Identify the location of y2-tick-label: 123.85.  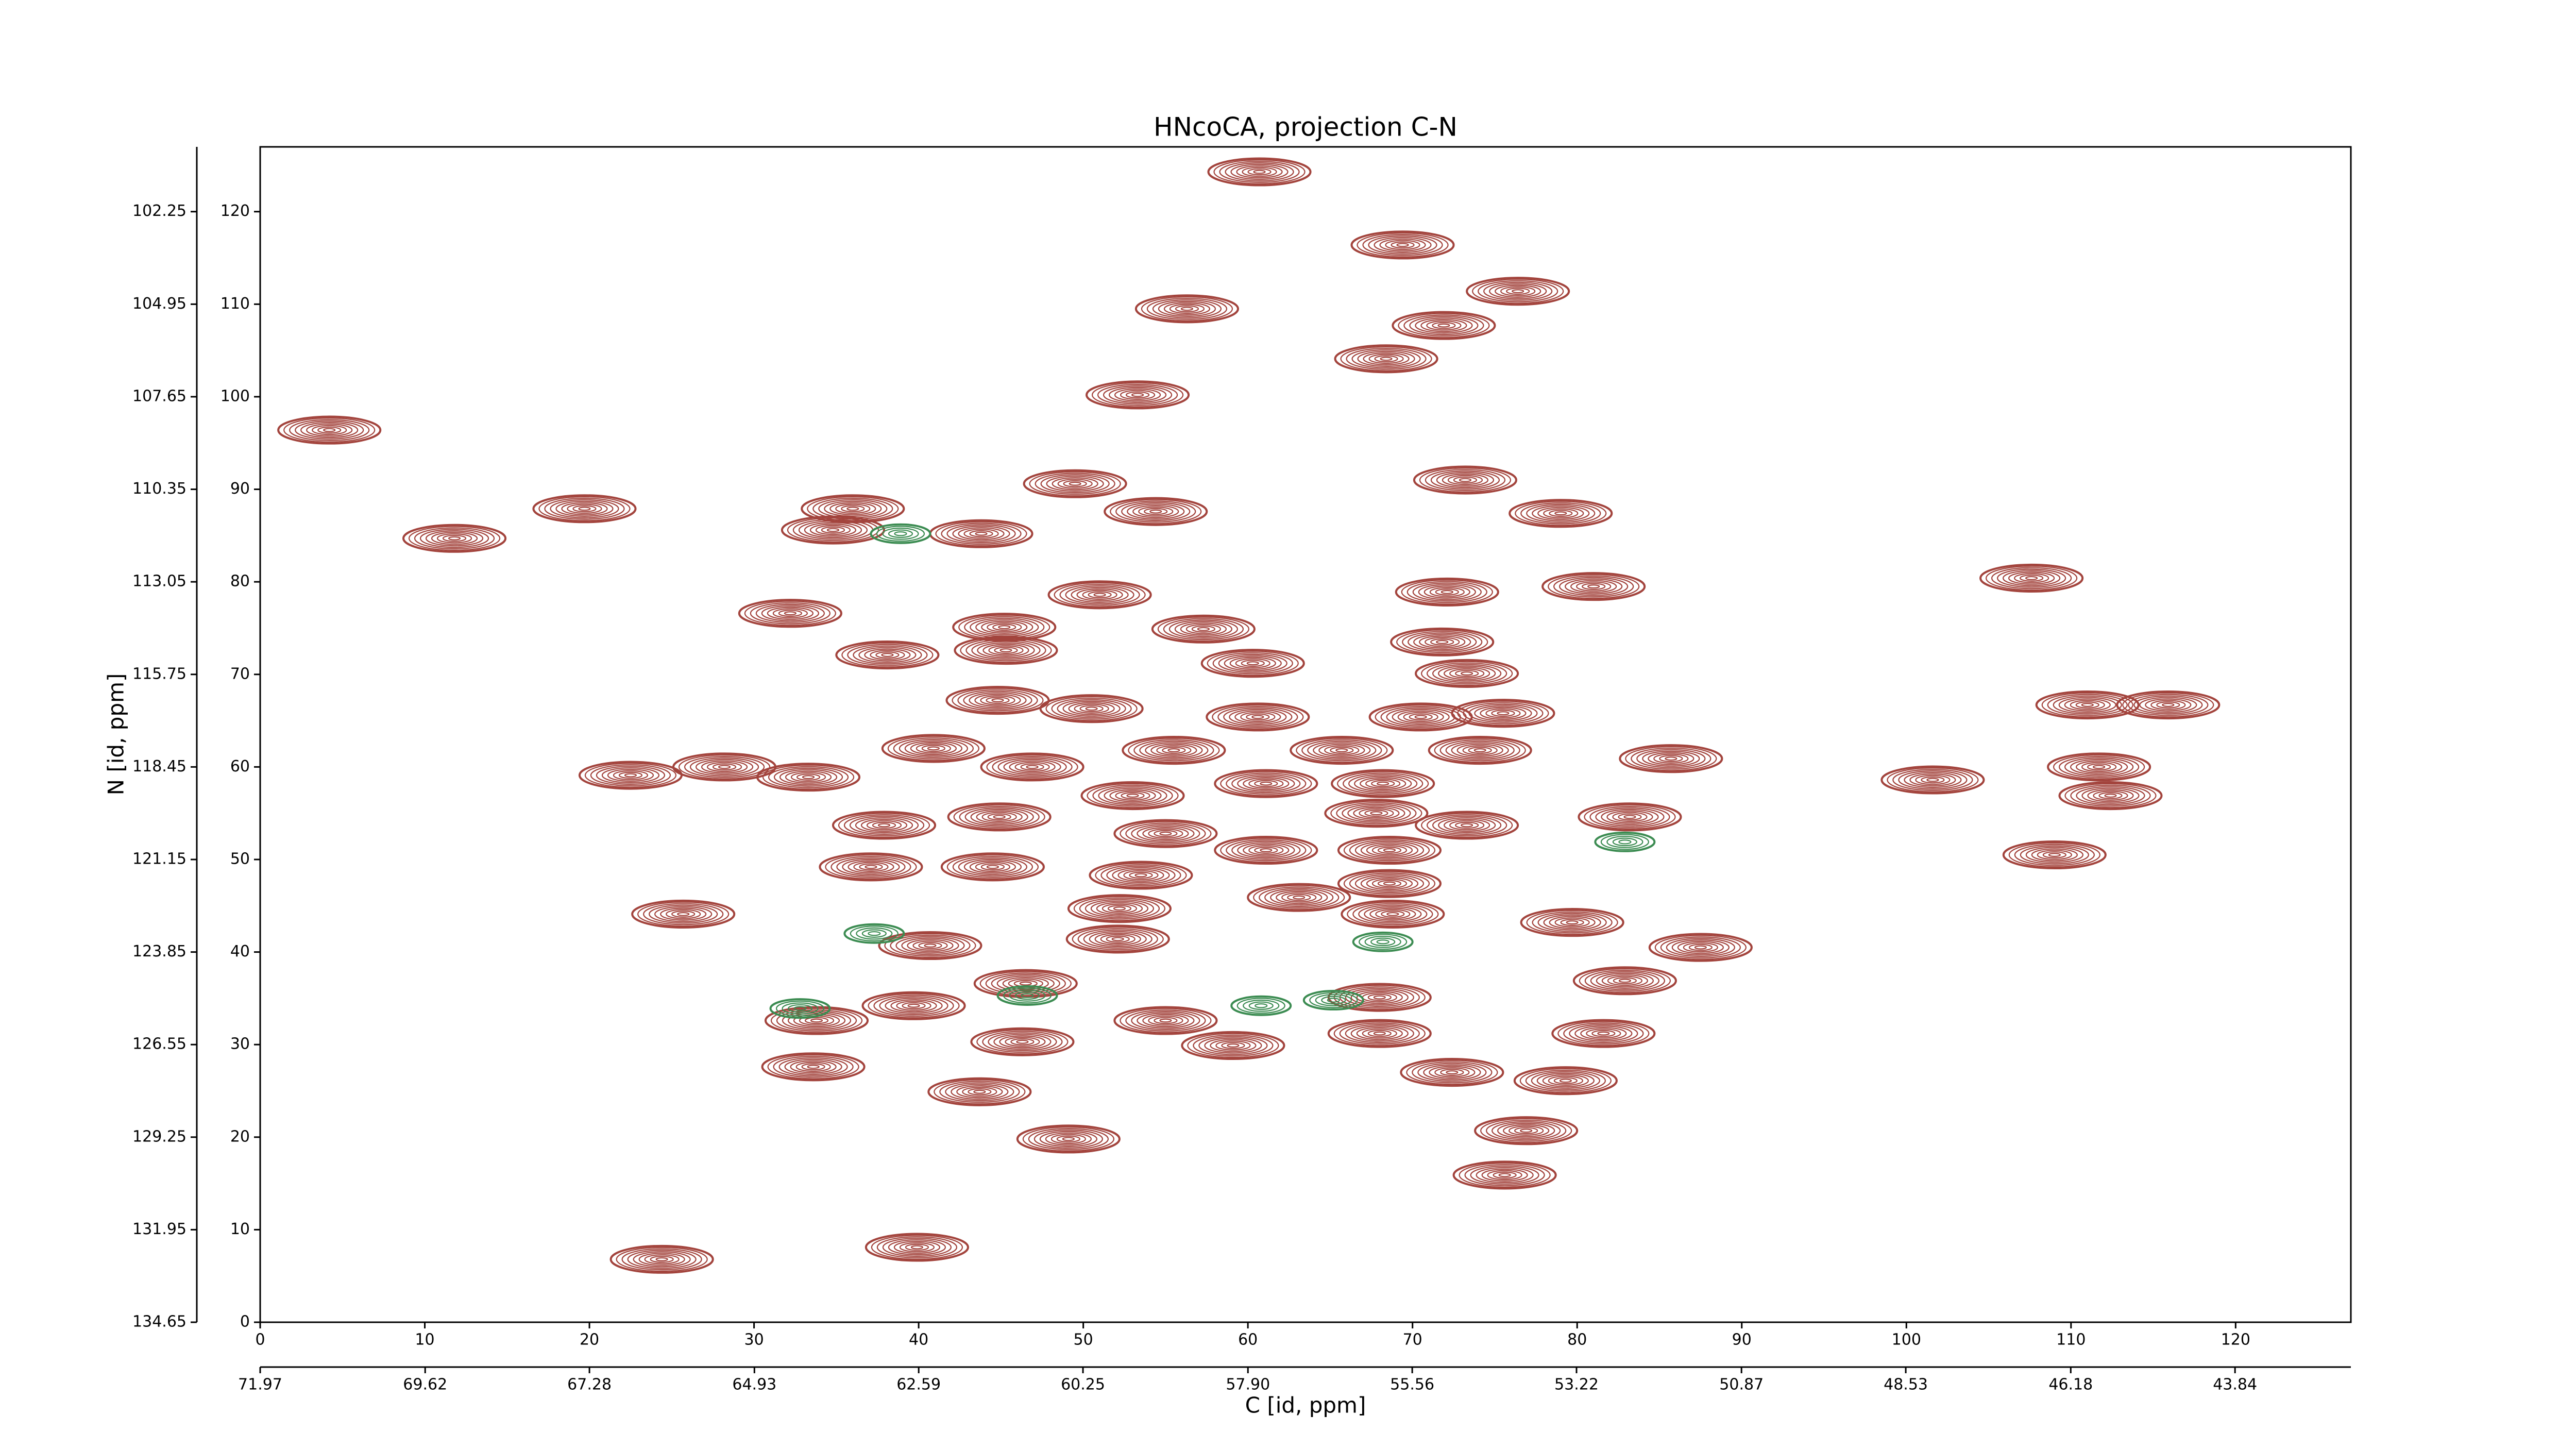
(159, 951).